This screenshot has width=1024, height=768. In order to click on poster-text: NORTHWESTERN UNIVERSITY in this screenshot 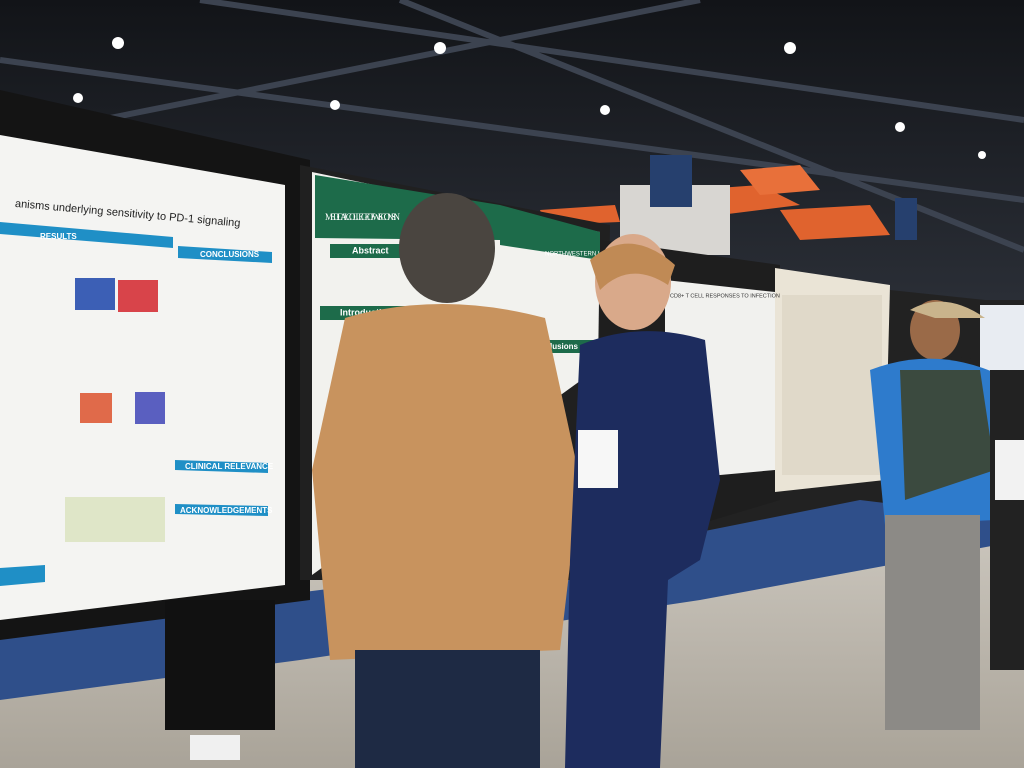, I will do `click(589, 255)`.